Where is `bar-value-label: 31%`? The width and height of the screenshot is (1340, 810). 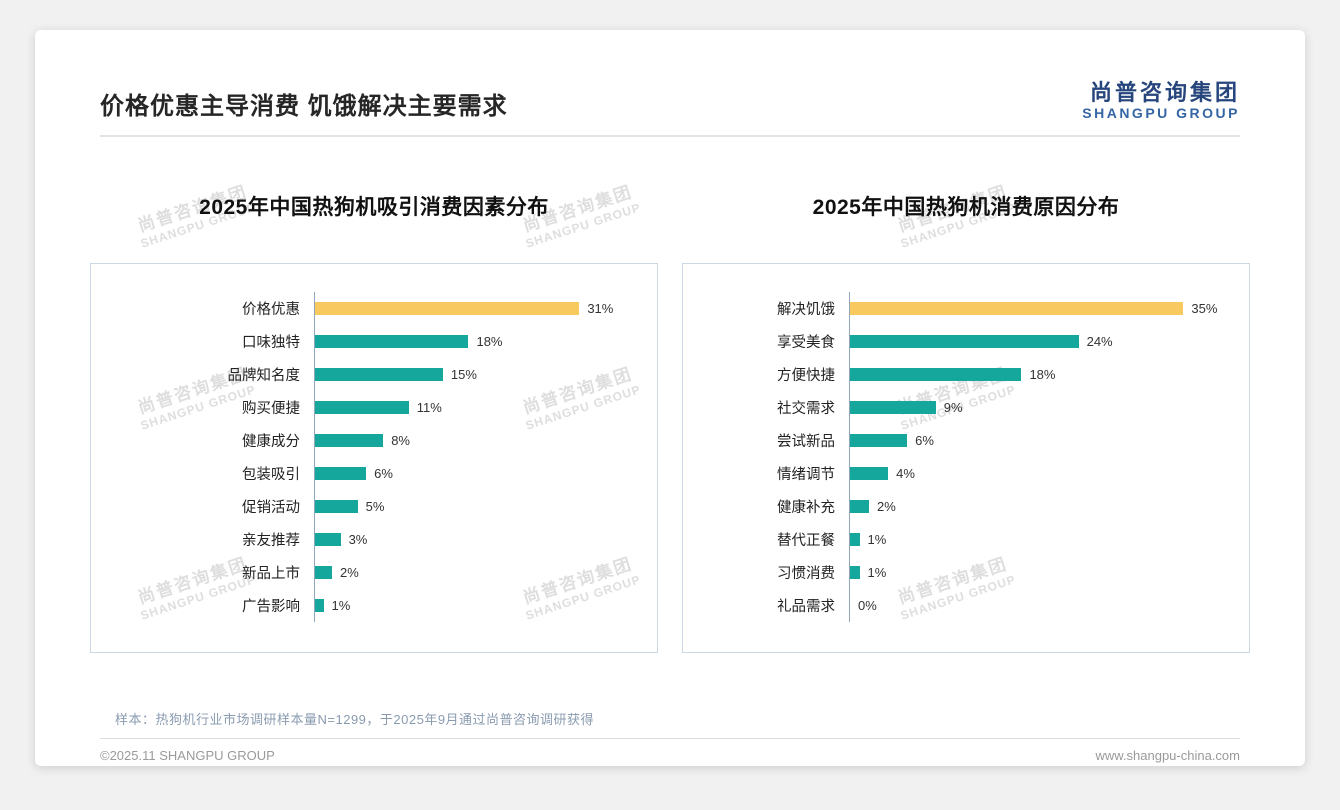
bar-value-label: 31% is located at coordinates (600, 309).